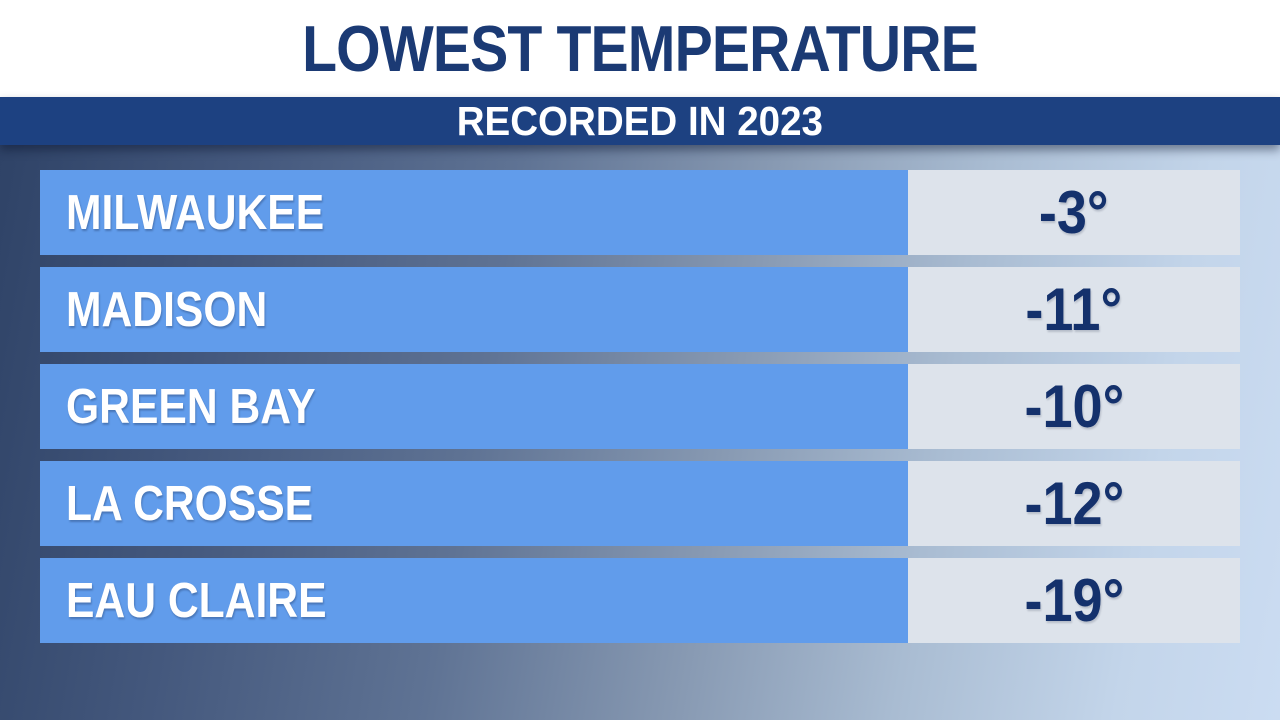  Describe the element at coordinates (196, 600) in the screenshot. I see `city-label: EAU CLAIRE` at that location.